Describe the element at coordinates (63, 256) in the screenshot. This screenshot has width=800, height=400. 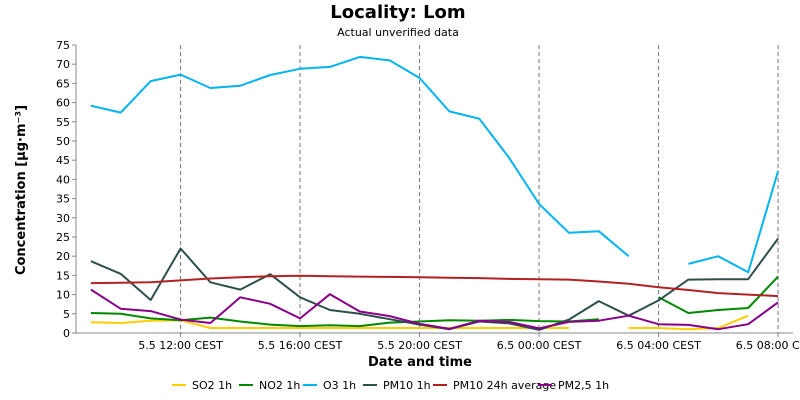
I see `y-tick-label: 20` at that location.